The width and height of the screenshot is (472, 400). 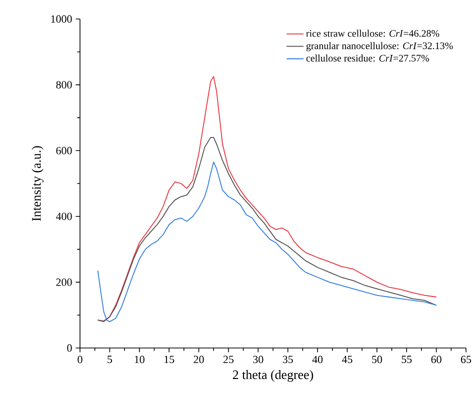 What do you see at coordinates (64, 150) in the screenshot?
I see `y-tick-label: 600` at bounding box center [64, 150].